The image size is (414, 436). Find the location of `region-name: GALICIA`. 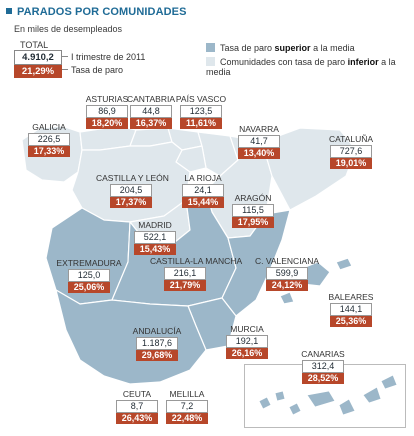

region-name: GALICIA is located at coordinates (49, 127).